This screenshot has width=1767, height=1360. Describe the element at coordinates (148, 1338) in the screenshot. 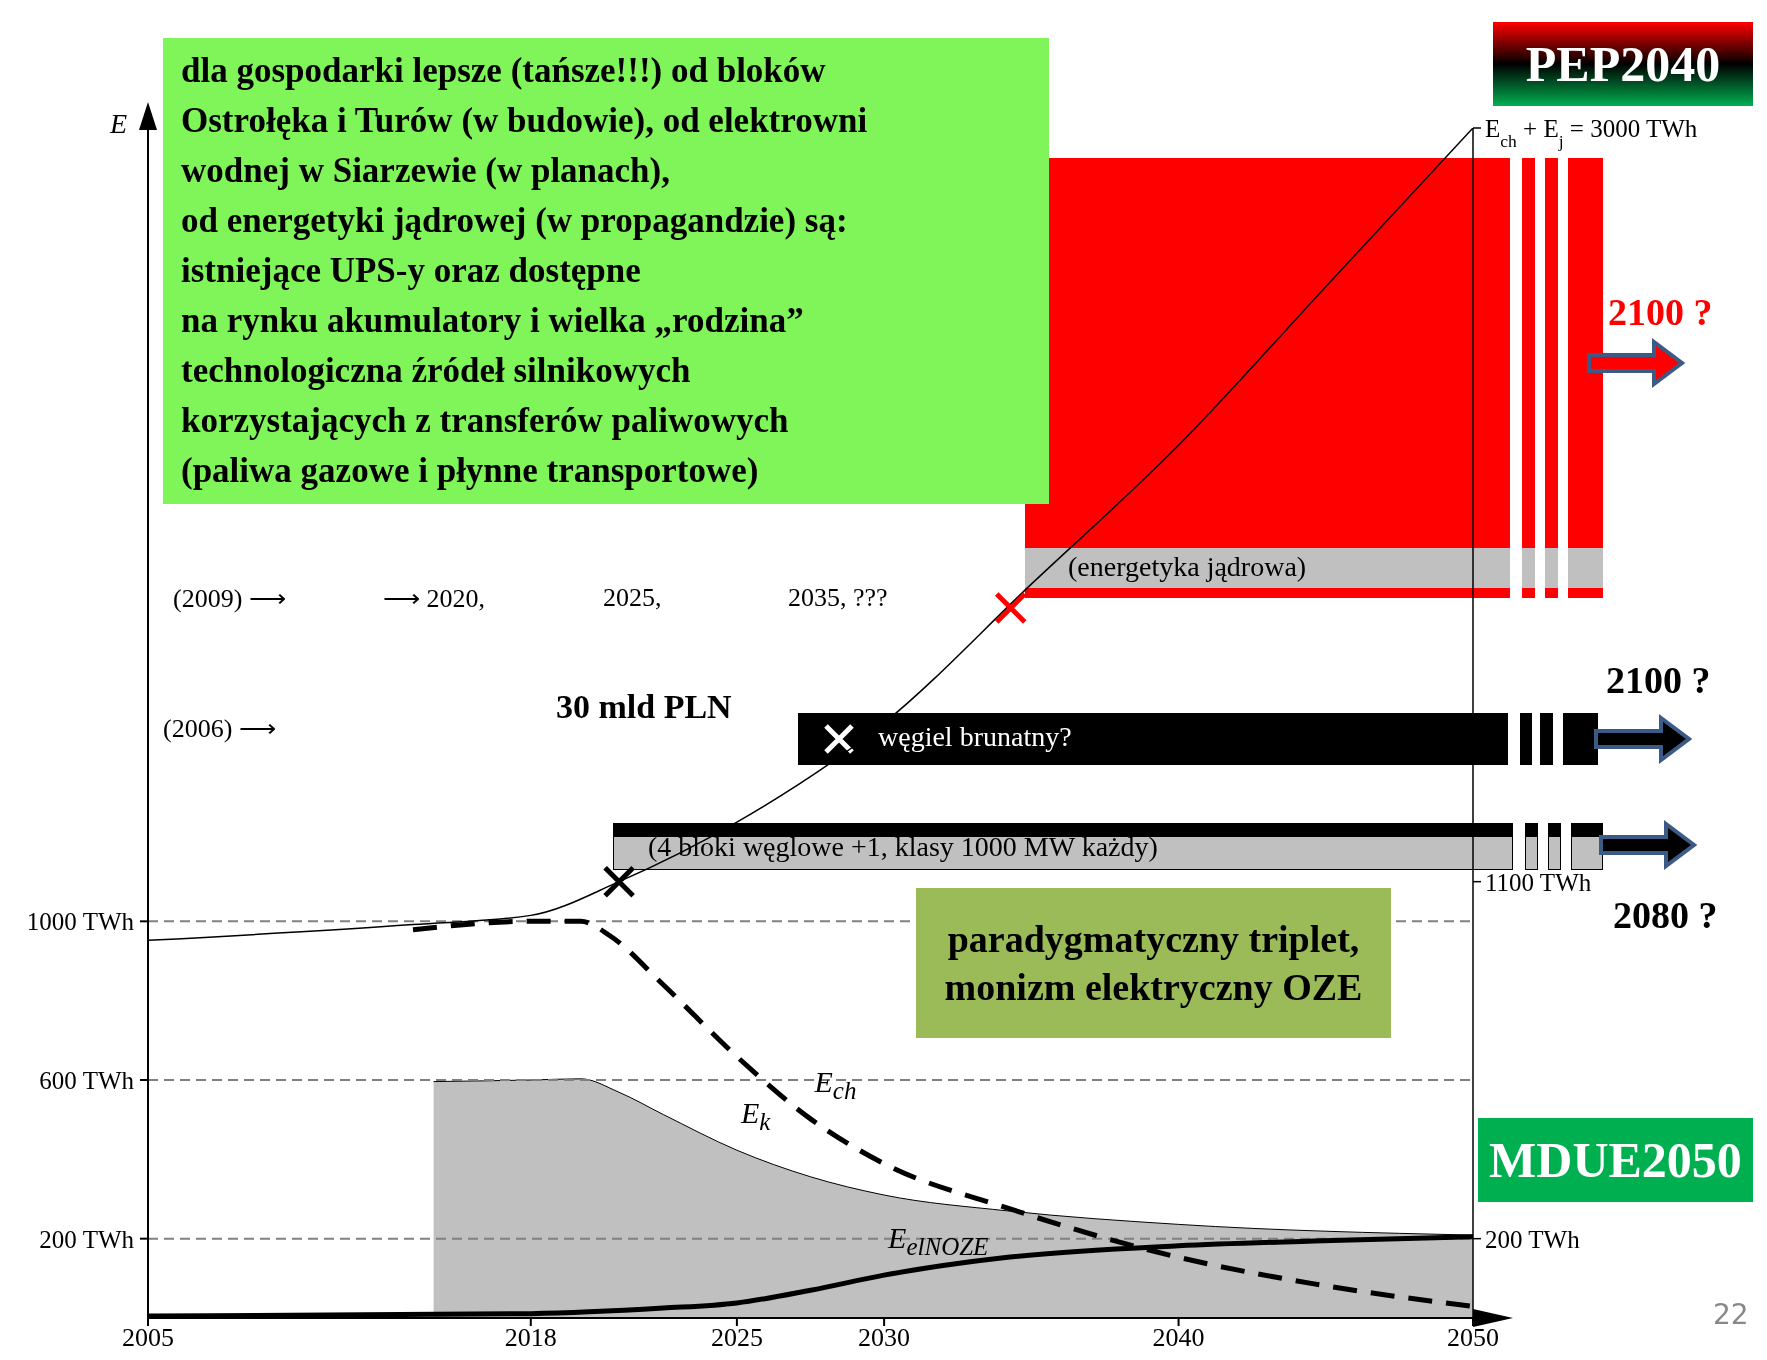

I see `x-tick-label: 2005` at that location.